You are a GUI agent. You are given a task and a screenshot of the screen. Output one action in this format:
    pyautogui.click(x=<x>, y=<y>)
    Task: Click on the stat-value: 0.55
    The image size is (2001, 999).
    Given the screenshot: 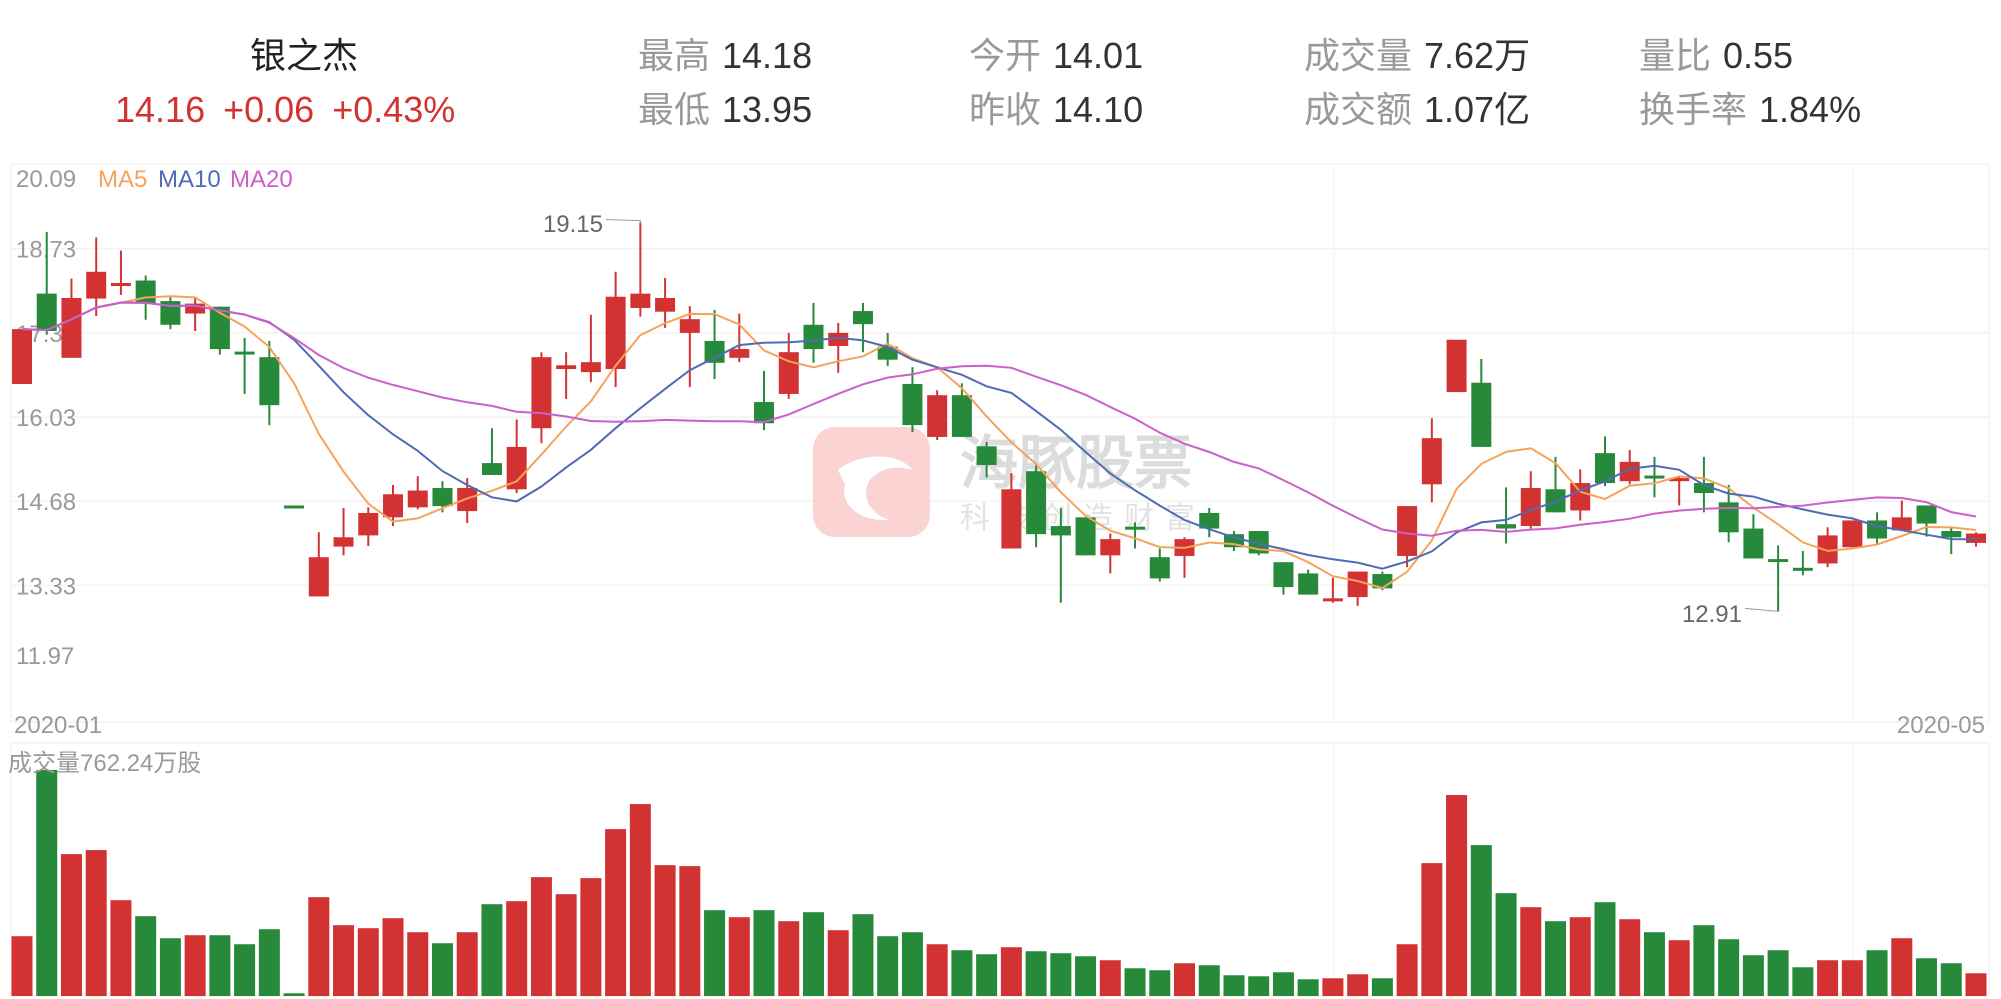 What is the action you would take?
    pyautogui.click(x=1758, y=55)
    